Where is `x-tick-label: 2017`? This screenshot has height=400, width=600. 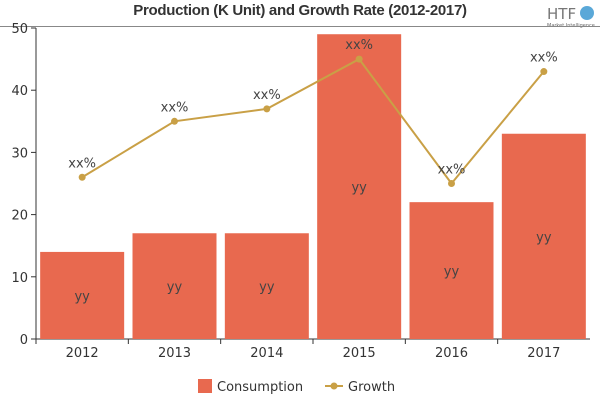 x-tick-label: 2017 is located at coordinates (543, 353).